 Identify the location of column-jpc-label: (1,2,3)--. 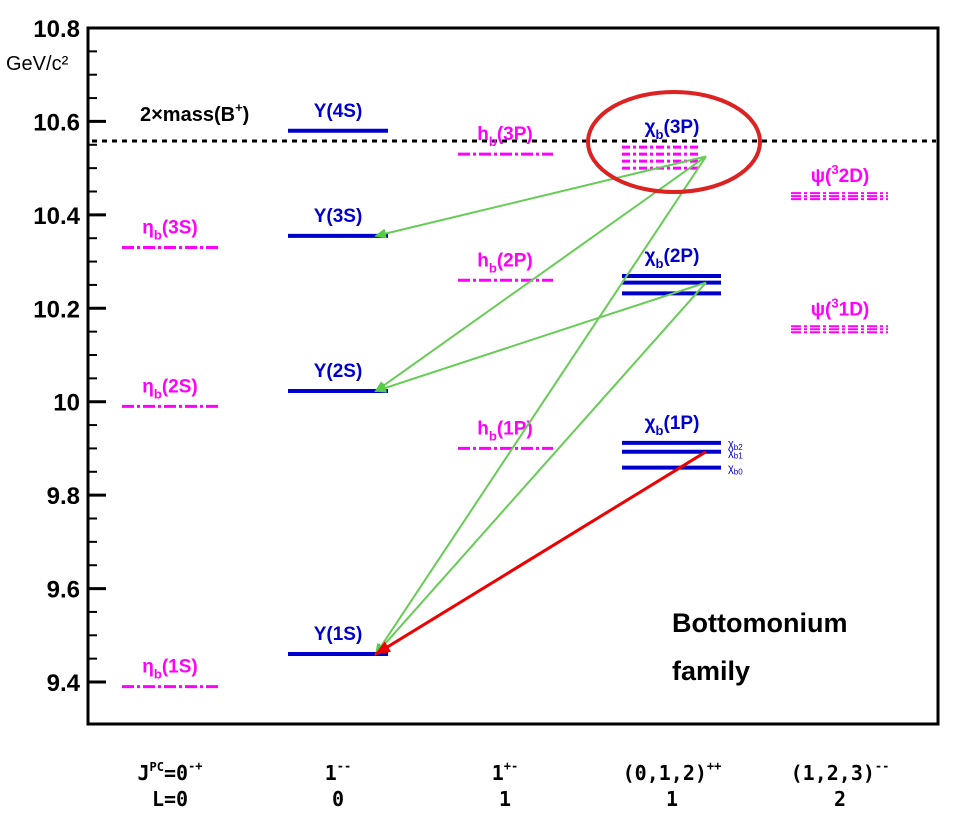
(840, 772).